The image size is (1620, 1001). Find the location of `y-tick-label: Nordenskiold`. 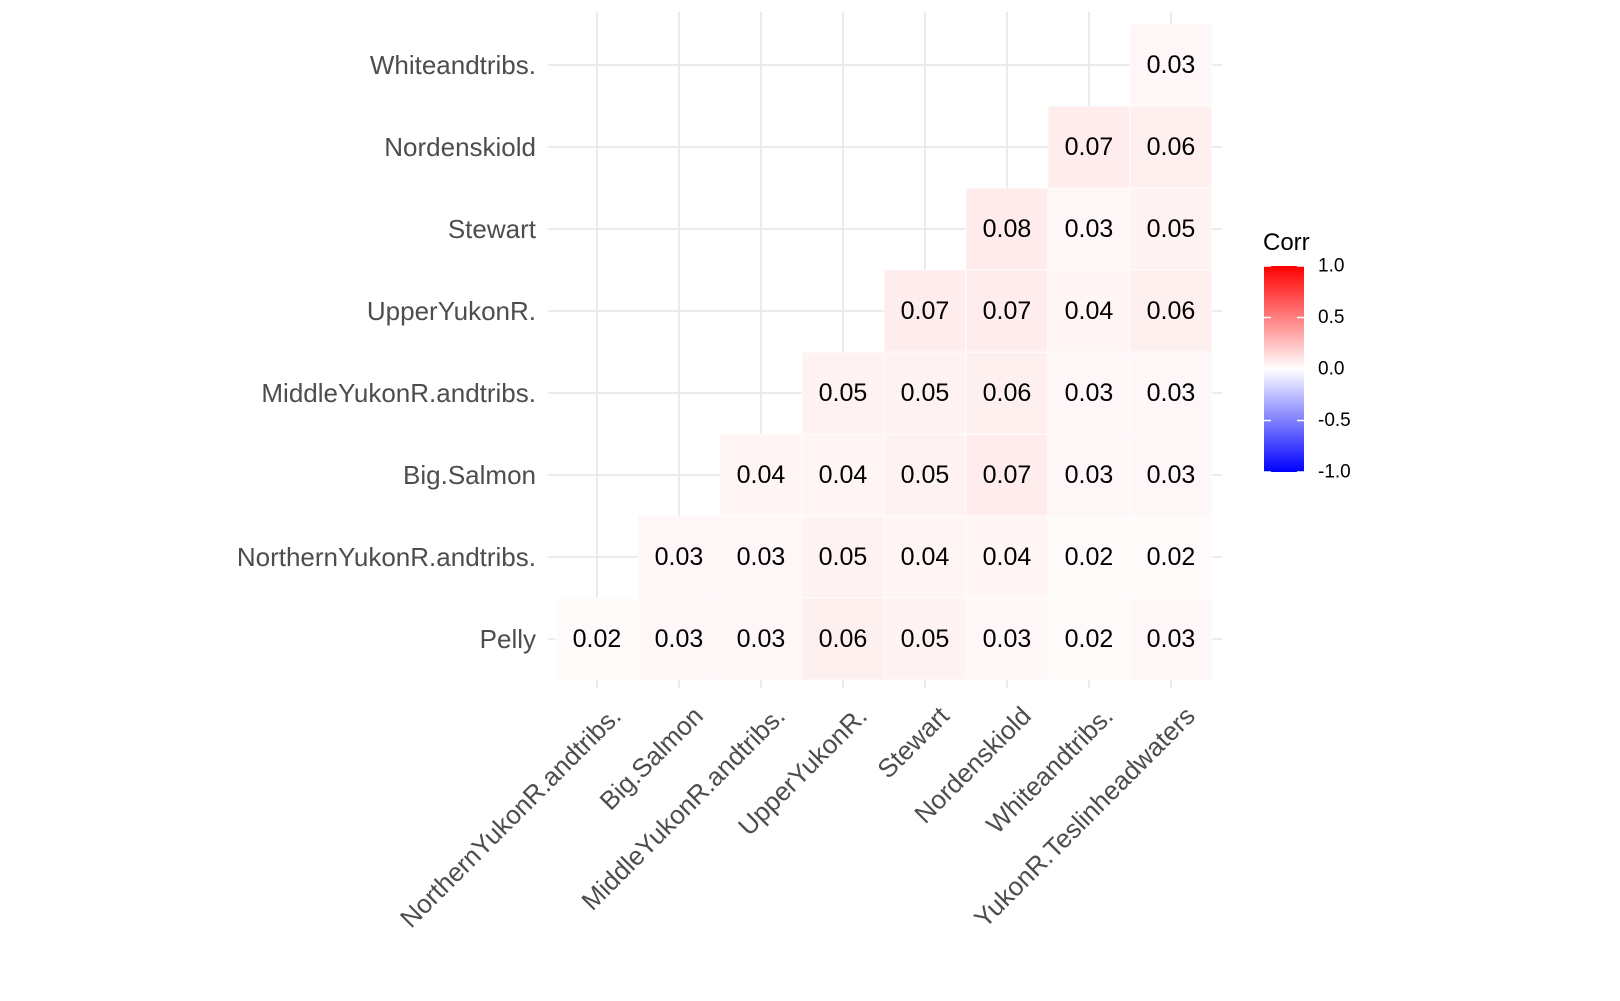

y-tick-label: Nordenskiold is located at coordinates (460, 147).